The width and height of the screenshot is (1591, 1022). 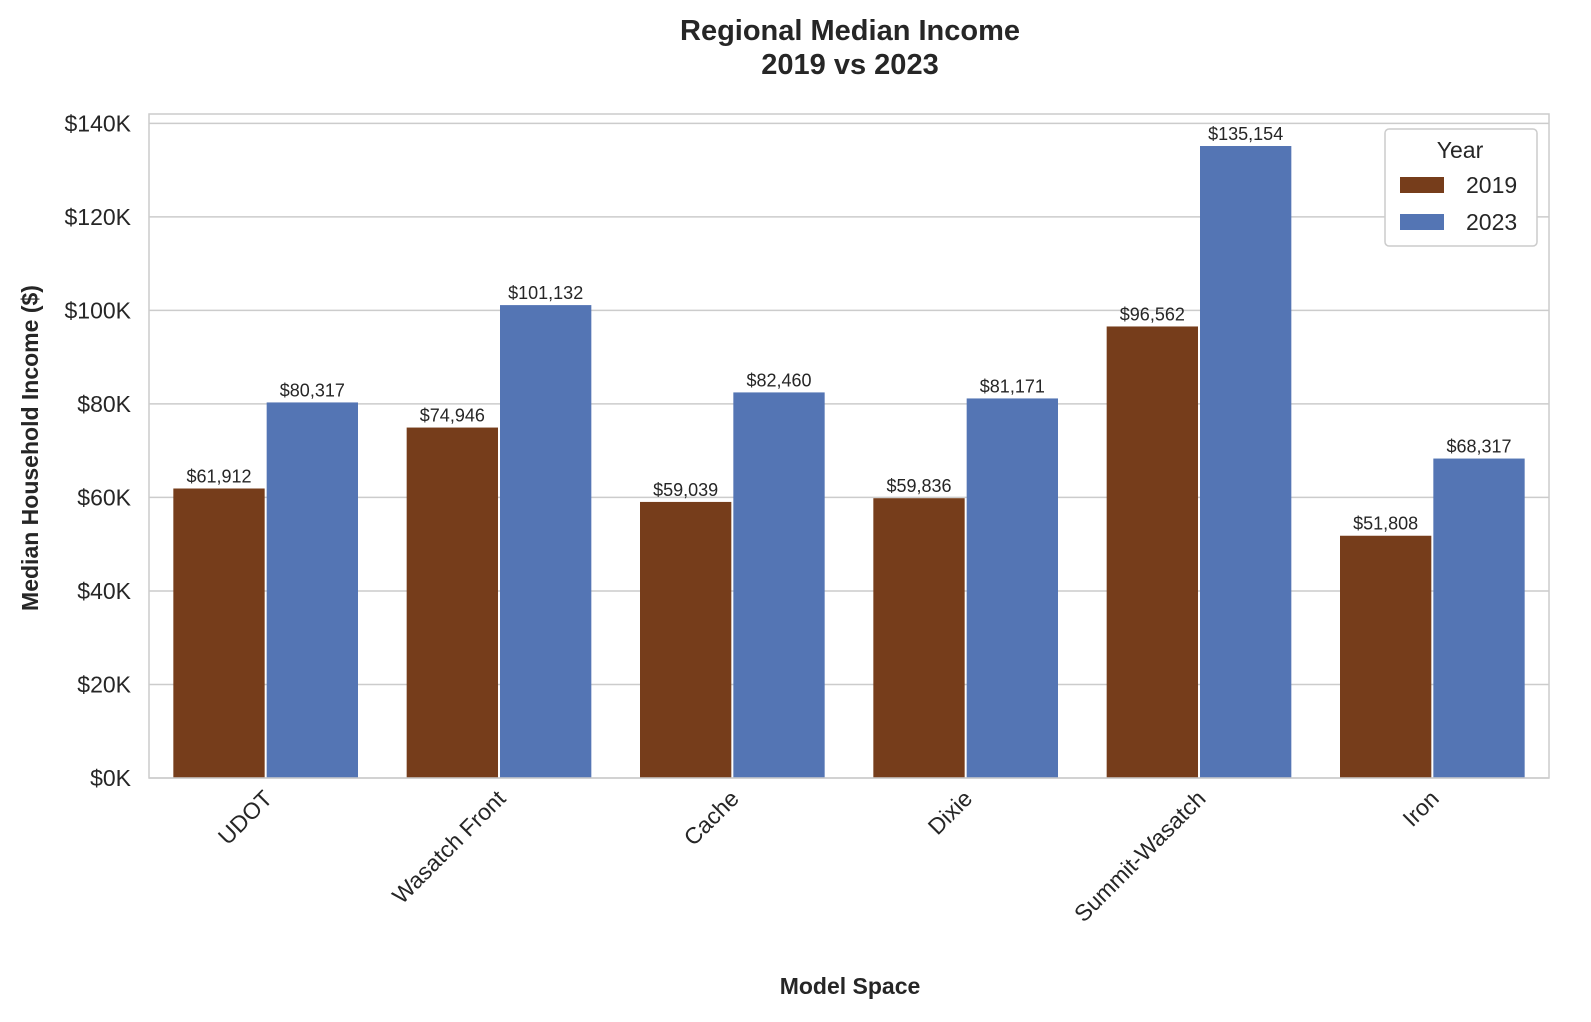 I want to click on data-label: $59,039, so click(x=685, y=490).